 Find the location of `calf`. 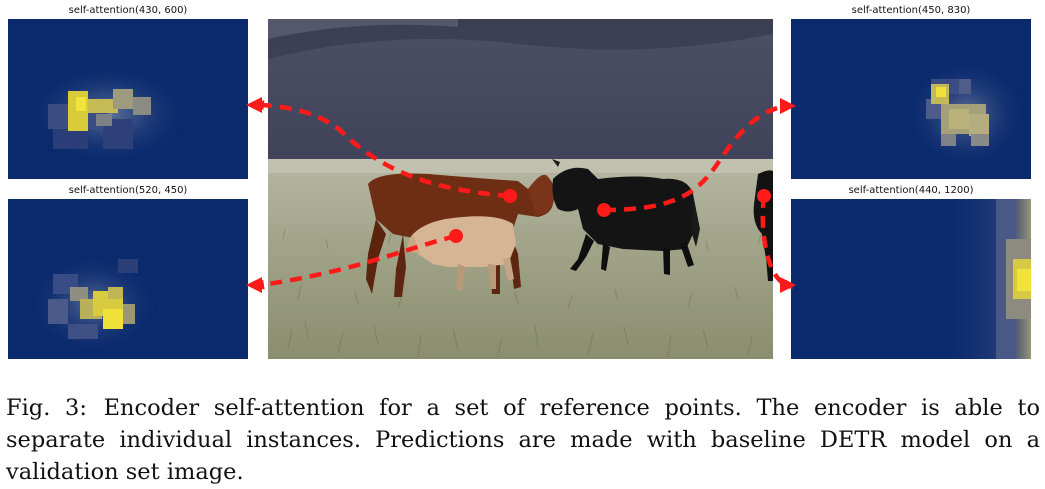

calf is located at coordinates (461, 253).